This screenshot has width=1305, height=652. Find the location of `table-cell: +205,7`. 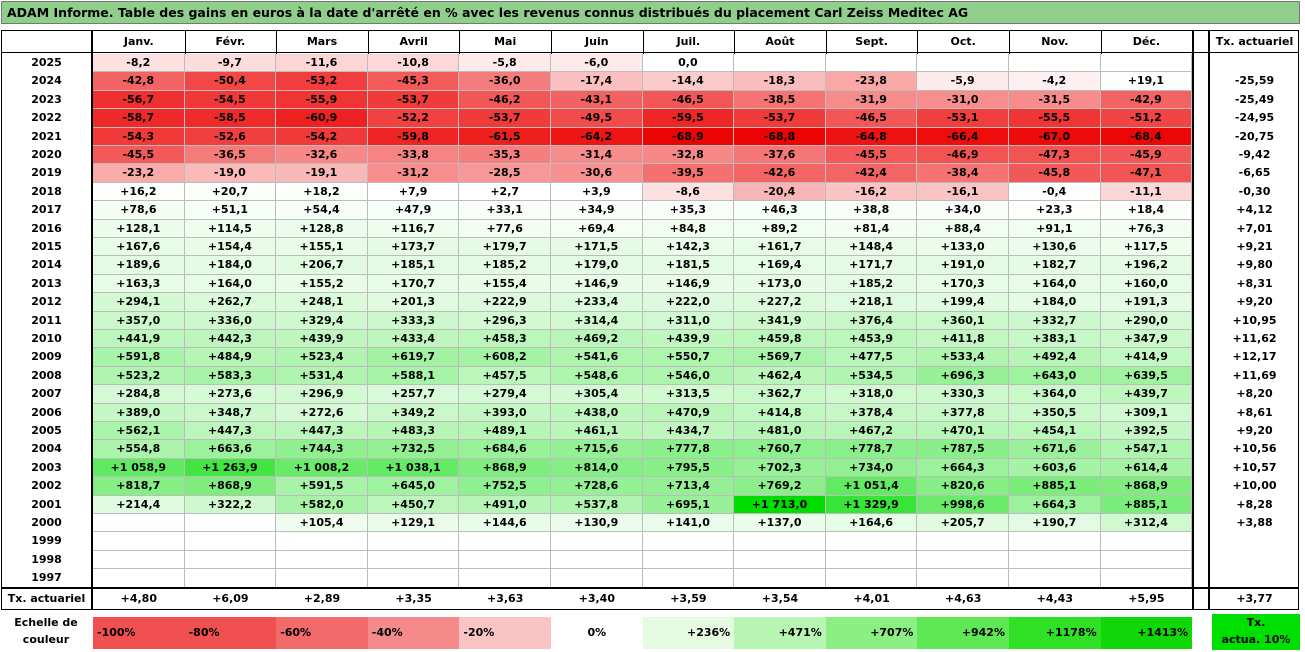

table-cell: +205,7 is located at coordinates (963, 523).